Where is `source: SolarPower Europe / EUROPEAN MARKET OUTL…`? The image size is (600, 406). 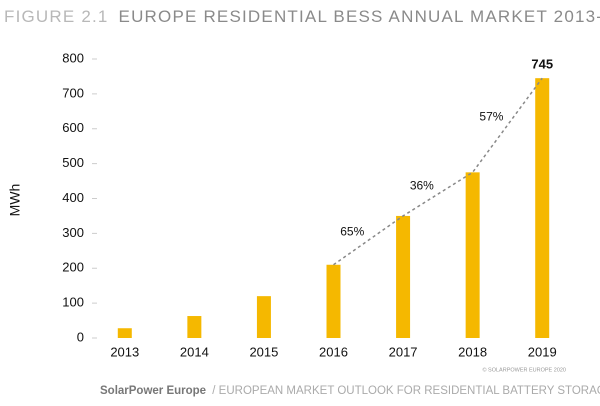 source: SolarPower Europe / EUROPEAN MARKET OUTL… is located at coordinates (350, 391).